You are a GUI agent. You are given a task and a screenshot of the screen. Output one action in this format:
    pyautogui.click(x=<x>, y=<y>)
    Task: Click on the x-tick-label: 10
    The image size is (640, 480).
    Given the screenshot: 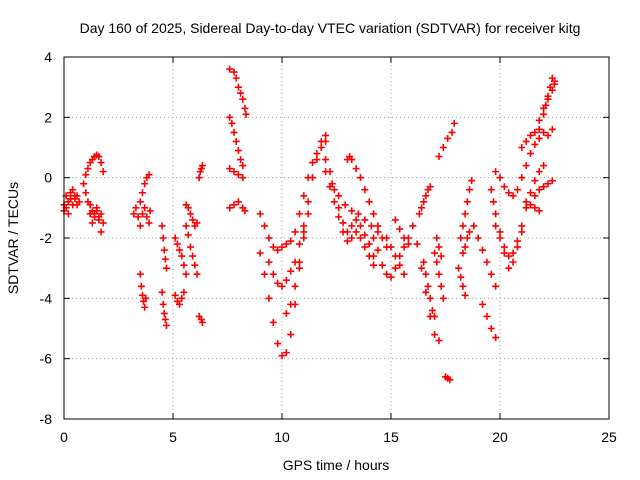 What is the action you would take?
    pyautogui.click(x=282, y=437)
    